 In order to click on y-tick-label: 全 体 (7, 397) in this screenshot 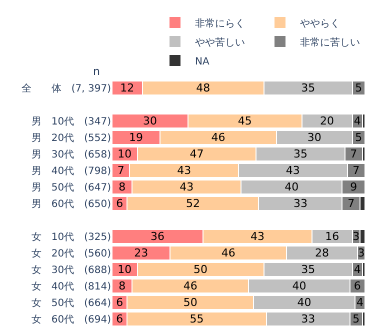, I will do `click(66, 88)`.